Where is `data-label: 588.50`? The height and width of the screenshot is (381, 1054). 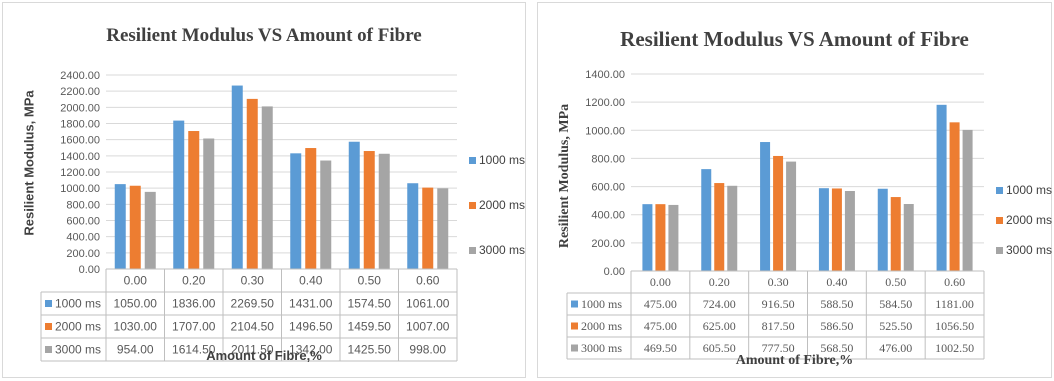
data-label: 588.50 is located at coordinates (836, 304).